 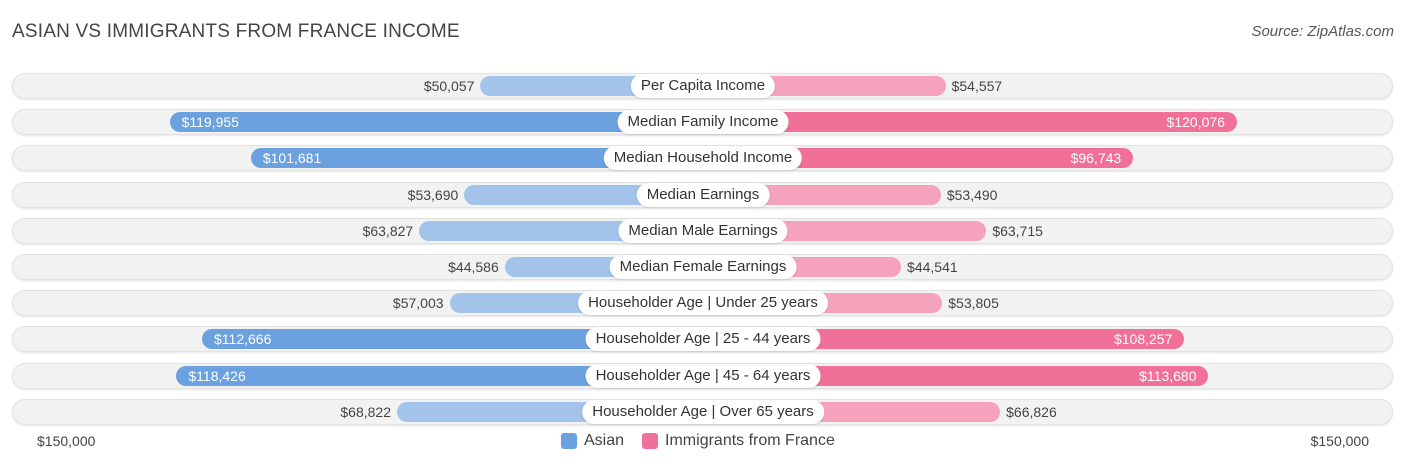 I want to click on legend-label-asian: Asian, so click(x=604, y=440).